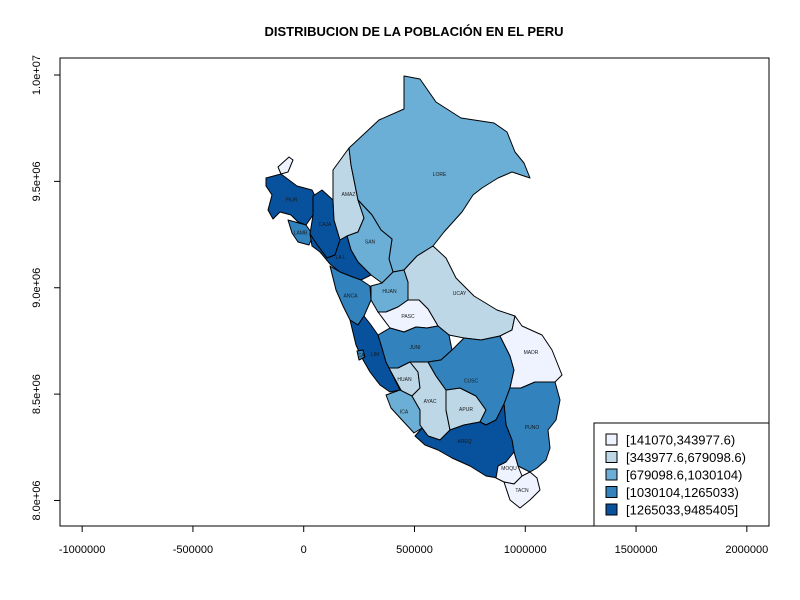 Image resolution: width=800 pixels, height=600 pixels. Describe the element at coordinates (636, 550) in the screenshot. I see `x-tick-label: 1500000` at that location.